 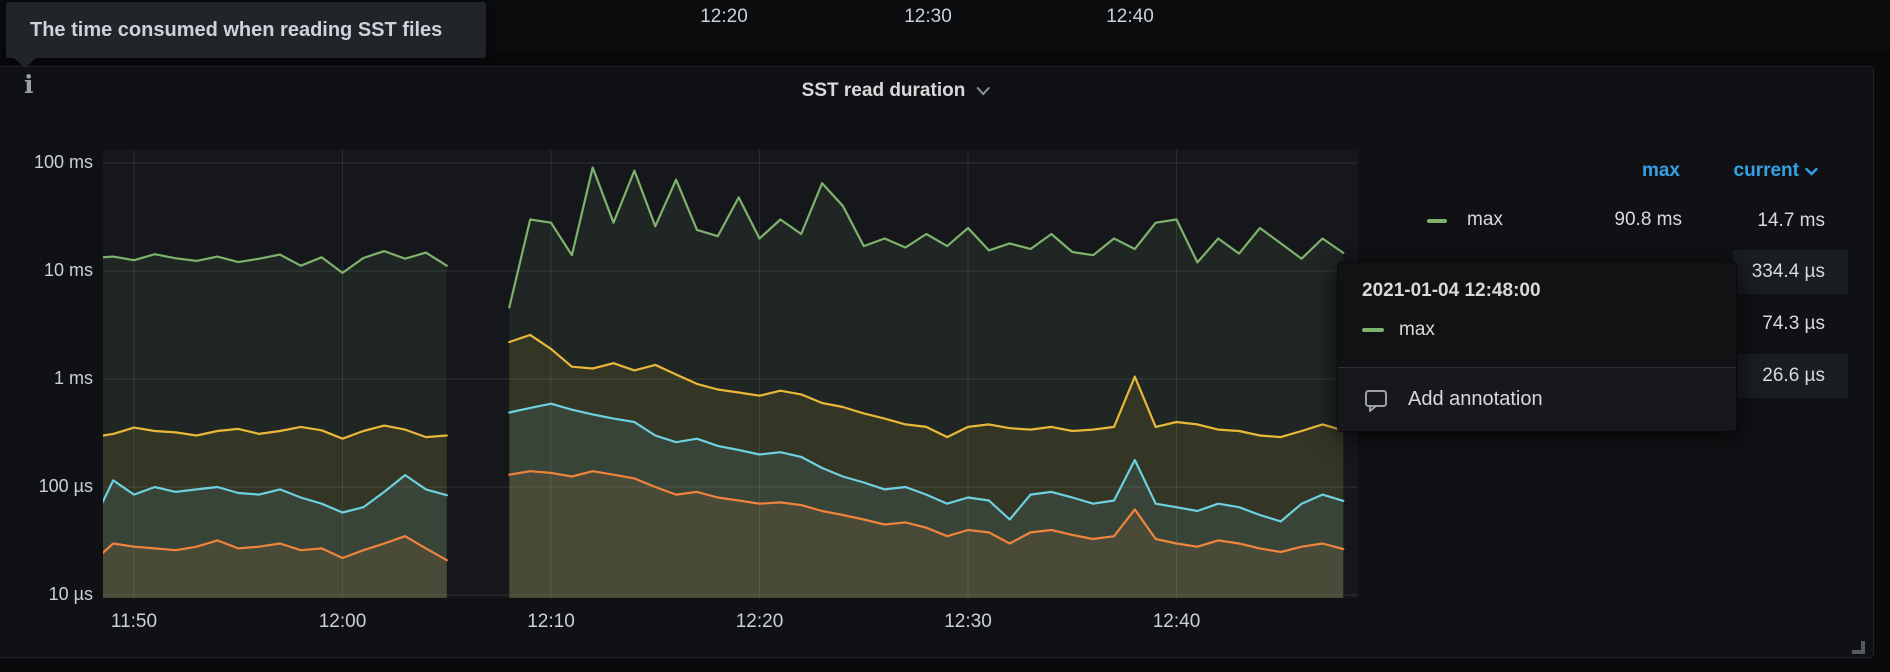 I want to click on context-menu-series: max, so click(x=1537, y=330).